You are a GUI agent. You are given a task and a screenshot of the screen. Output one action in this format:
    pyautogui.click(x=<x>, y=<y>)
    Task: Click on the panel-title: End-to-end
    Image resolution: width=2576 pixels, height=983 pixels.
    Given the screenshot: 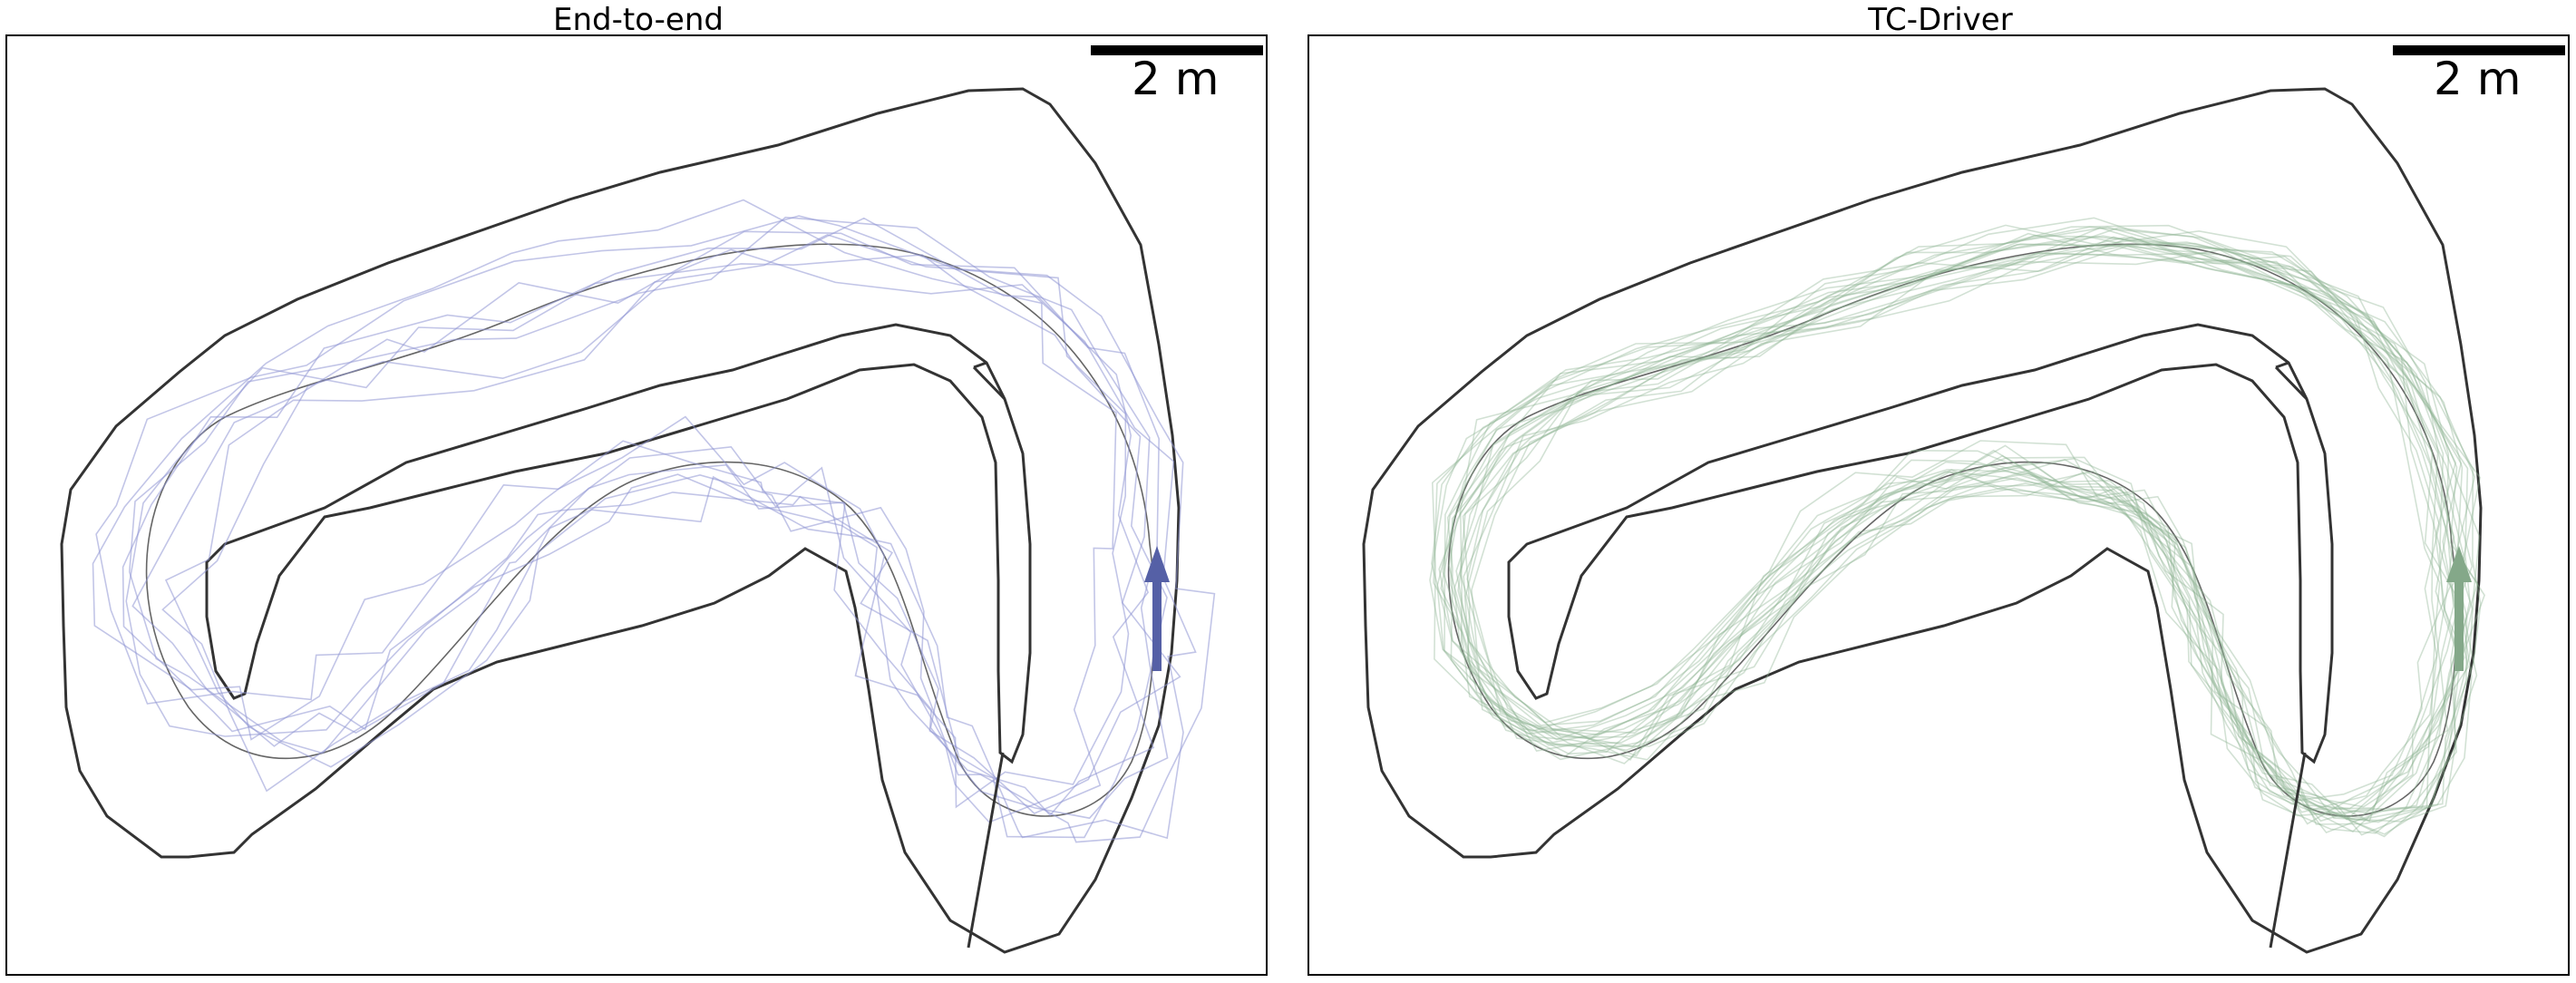 What is the action you would take?
    pyautogui.click(x=638, y=20)
    